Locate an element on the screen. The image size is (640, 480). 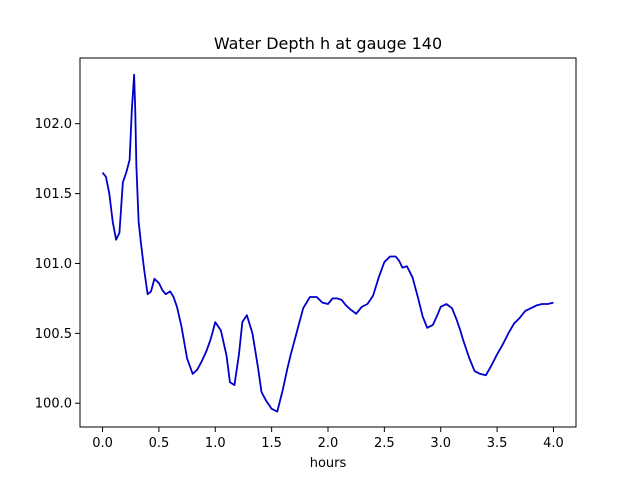
x-tick-label: 1.0 is located at coordinates (215, 443).